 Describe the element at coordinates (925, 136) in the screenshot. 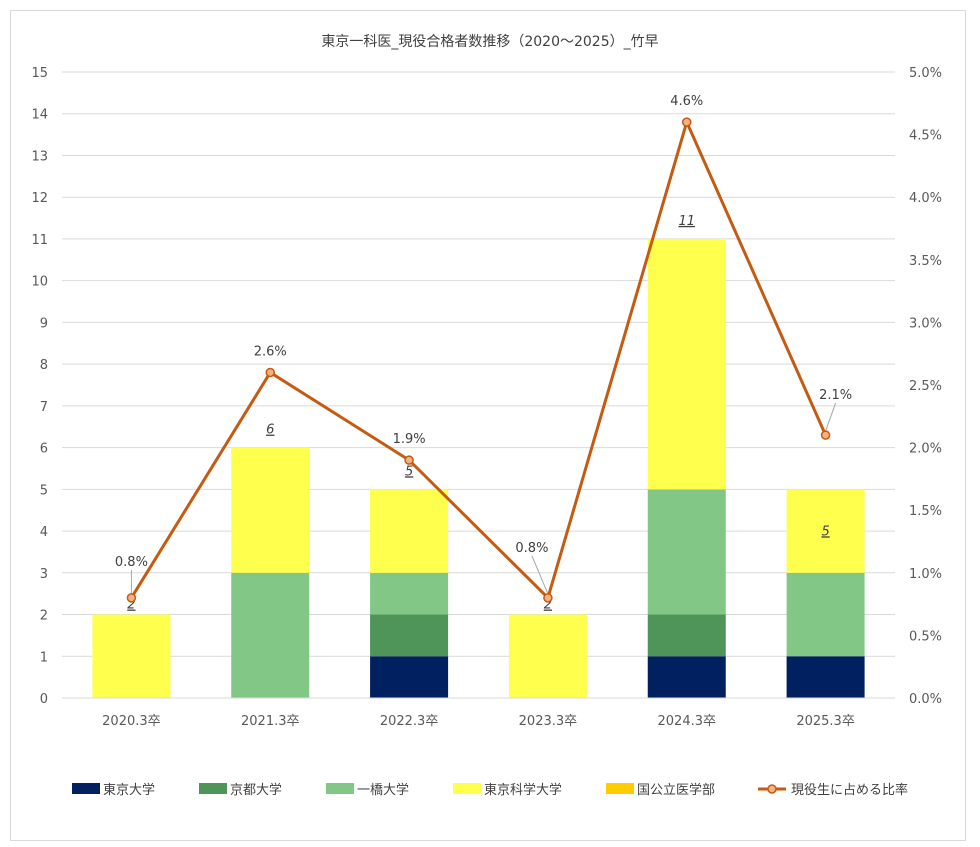

I see `y2-tick-label: 4.5%` at that location.